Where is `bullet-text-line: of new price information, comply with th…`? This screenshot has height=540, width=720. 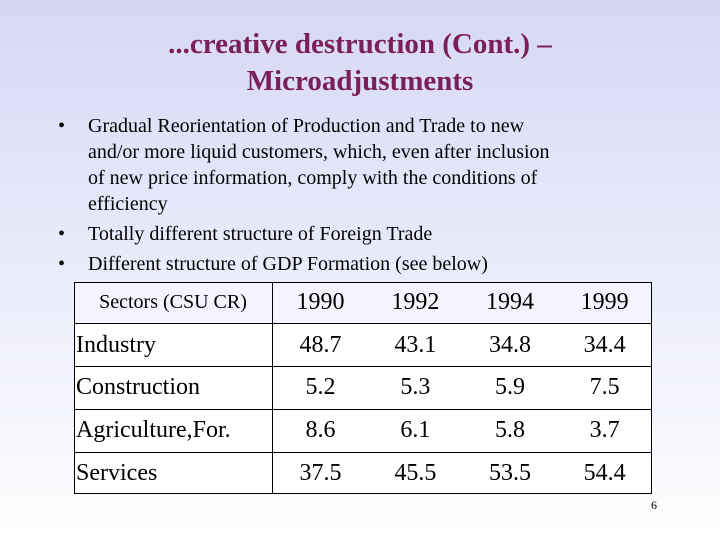 bullet-text-line: of new price information, comply with th… is located at coordinates (313, 178).